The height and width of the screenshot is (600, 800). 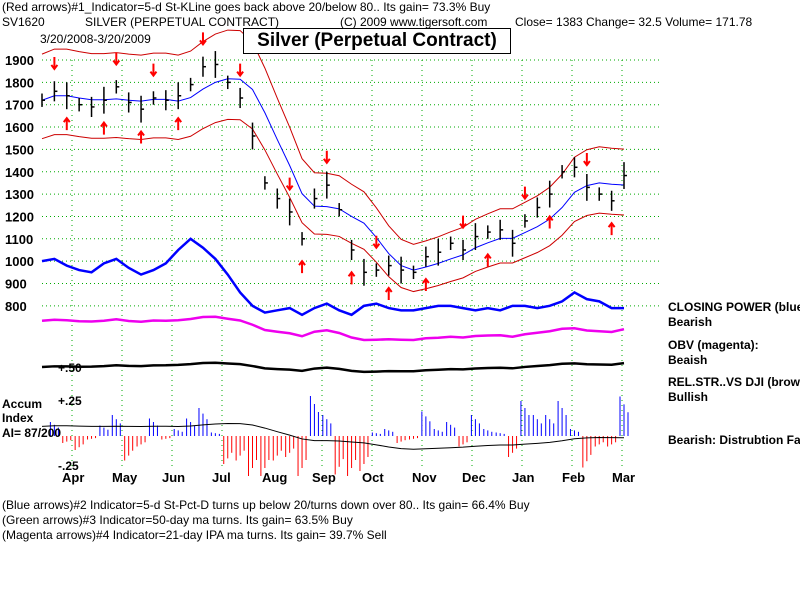 What do you see at coordinates (19, 127) in the screenshot?
I see `y-tick-label: 1600` at bounding box center [19, 127].